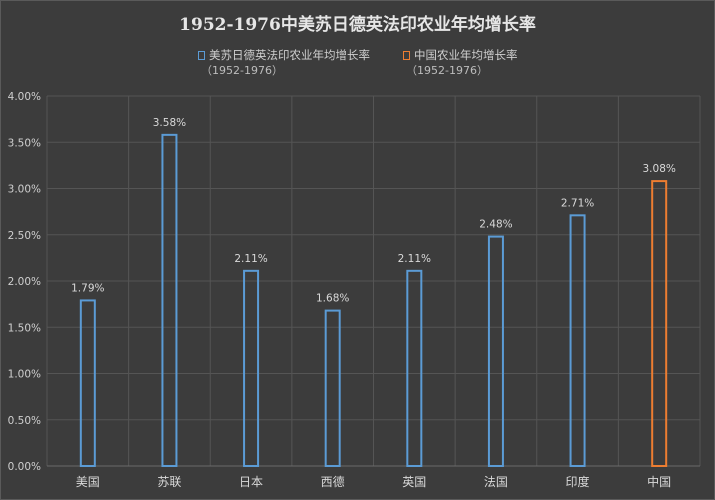 The image size is (715, 500). Describe the element at coordinates (24, 97) in the screenshot. I see `y-tick-label: 4.00%` at that location.